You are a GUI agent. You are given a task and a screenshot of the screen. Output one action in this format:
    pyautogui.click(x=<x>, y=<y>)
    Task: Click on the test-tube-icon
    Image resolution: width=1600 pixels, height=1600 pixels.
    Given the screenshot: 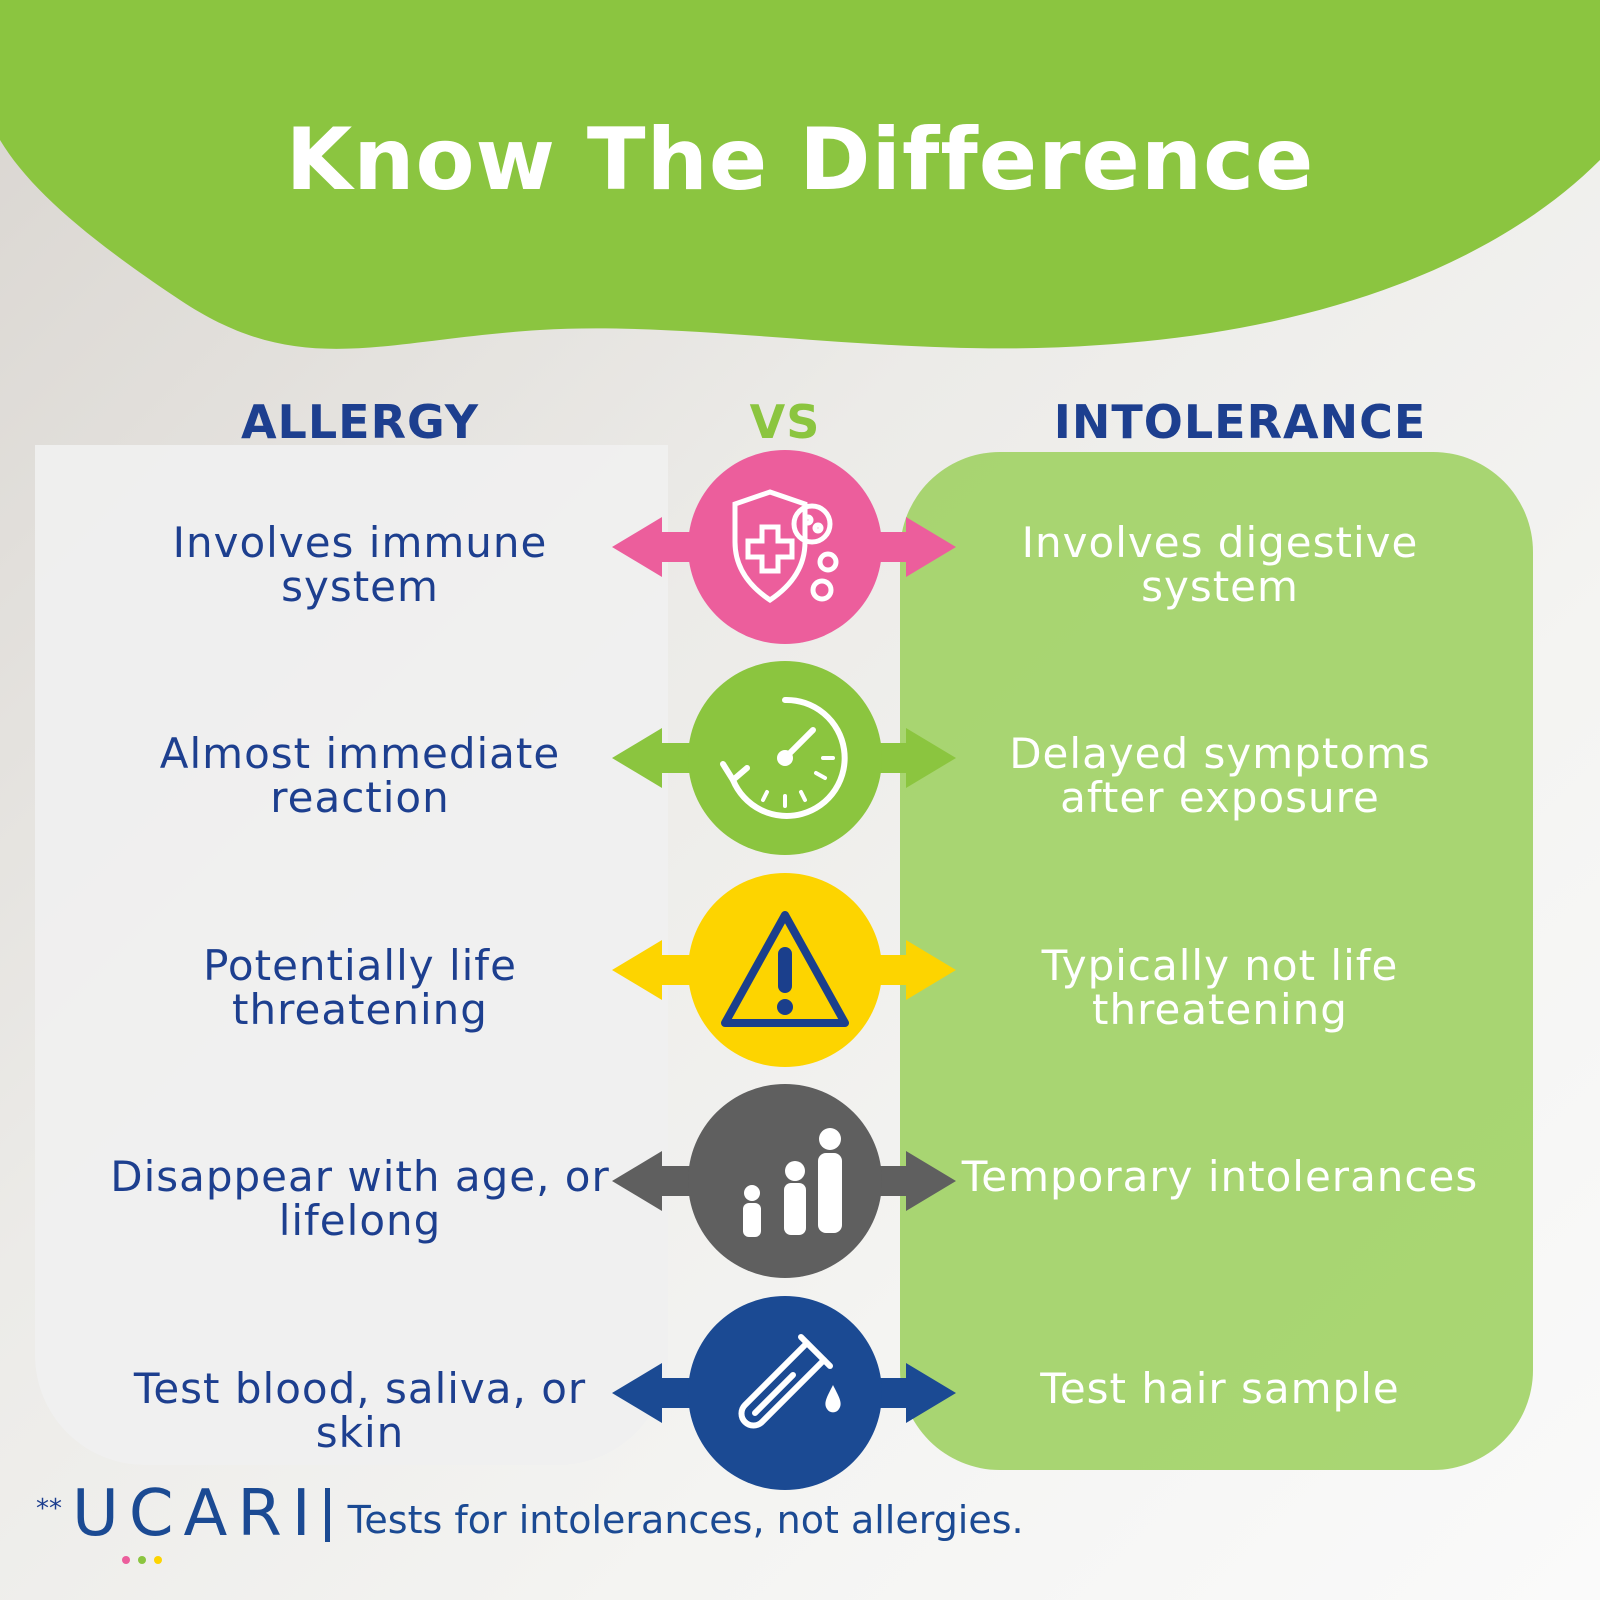 What is the action you would take?
    pyautogui.click(x=785, y=1393)
    